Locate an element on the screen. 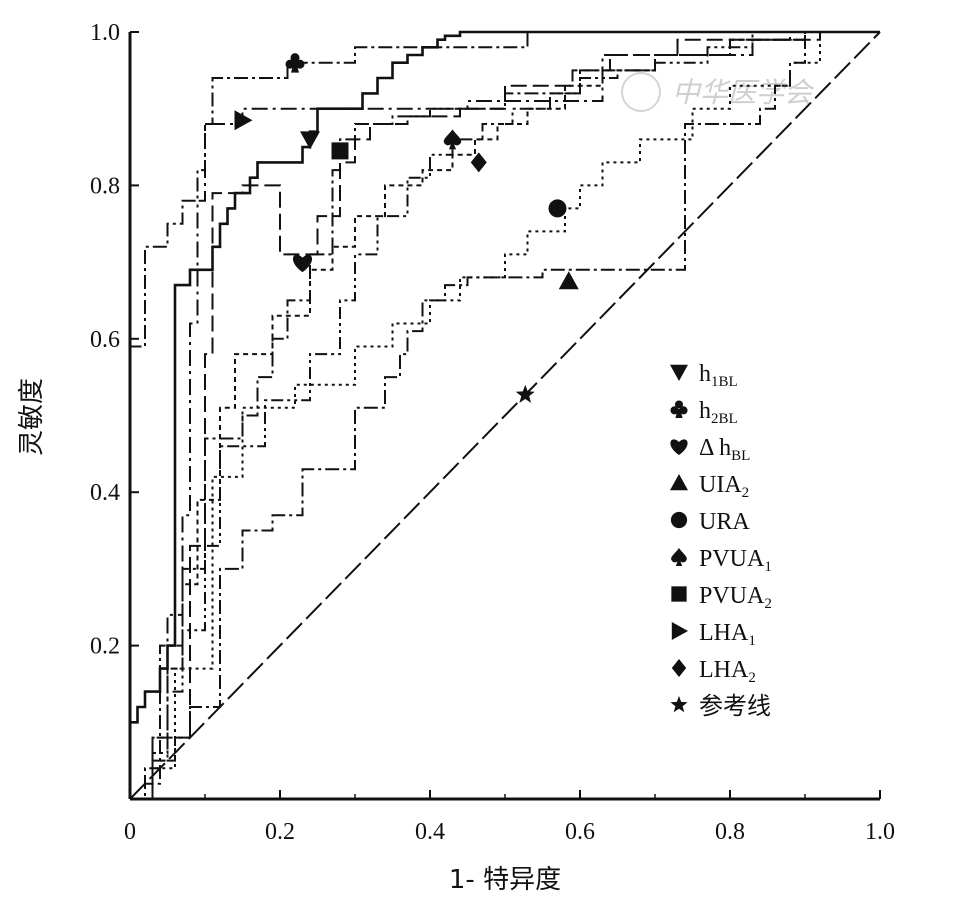 The width and height of the screenshot is (953, 900). legend-item: LHA2 is located at coordinates (713, 671).